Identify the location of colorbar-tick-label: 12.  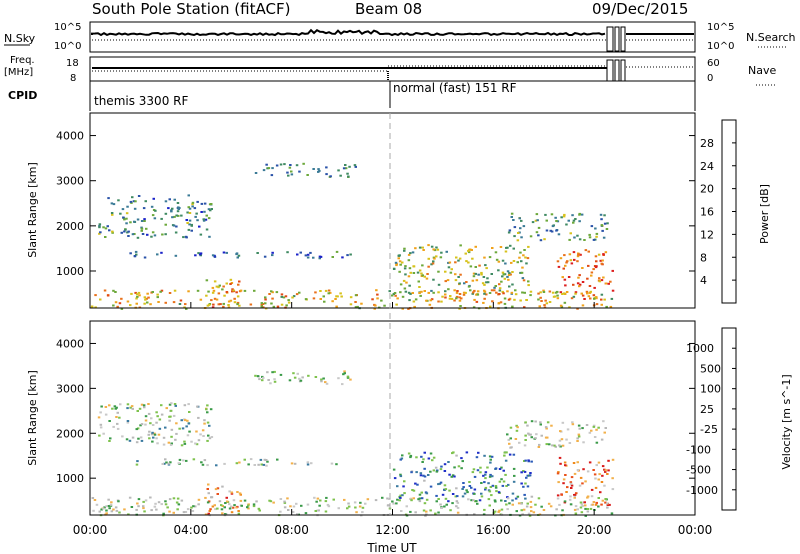
(707, 234).